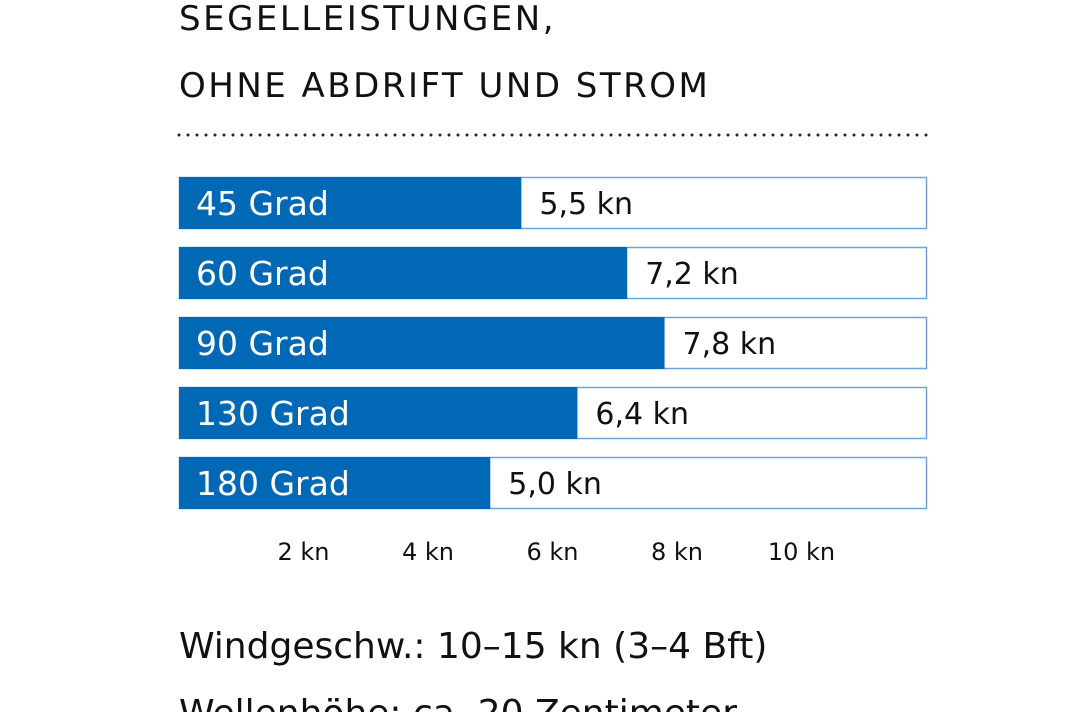 The height and width of the screenshot is (712, 1068). Describe the element at coordinates (303, 552) in the screenshot. I see `x-tick-label: 2 kn` at that location.